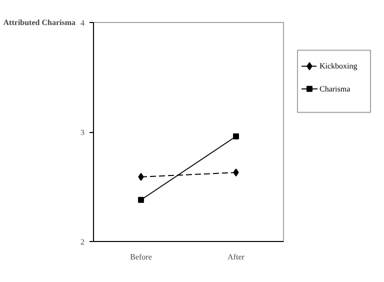 The image size is (384, 282). What do you see at coordinates (82, 242) in the screenshot?
I see `y-tick-label: 2` at bounding box center [82, 242].